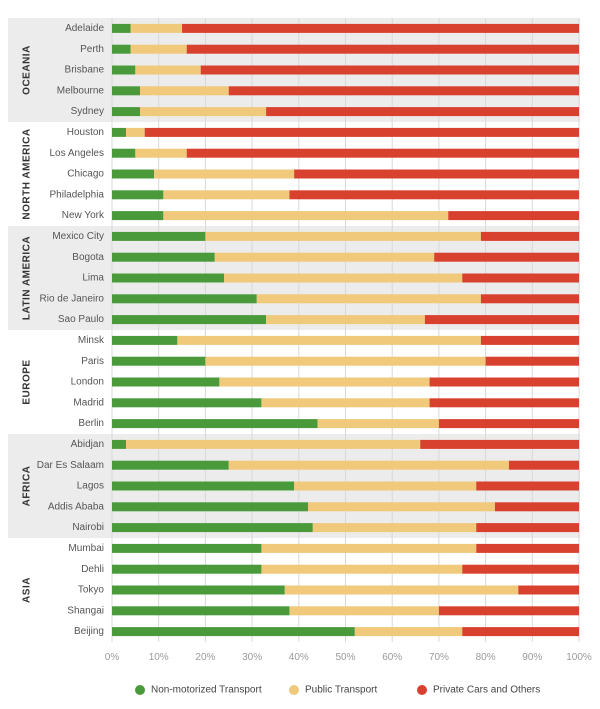  Describe the element at coordinates (92, 361) in the screenshot. I see `city-label: Paris` at that location.